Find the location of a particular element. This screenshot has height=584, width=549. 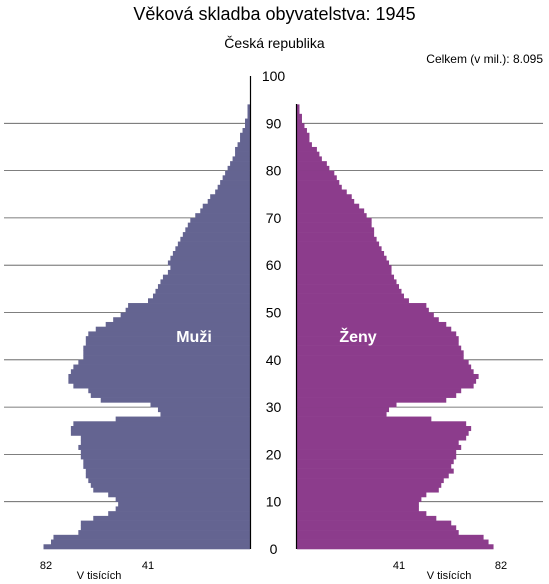

axes is located at coordinates (273, 312).